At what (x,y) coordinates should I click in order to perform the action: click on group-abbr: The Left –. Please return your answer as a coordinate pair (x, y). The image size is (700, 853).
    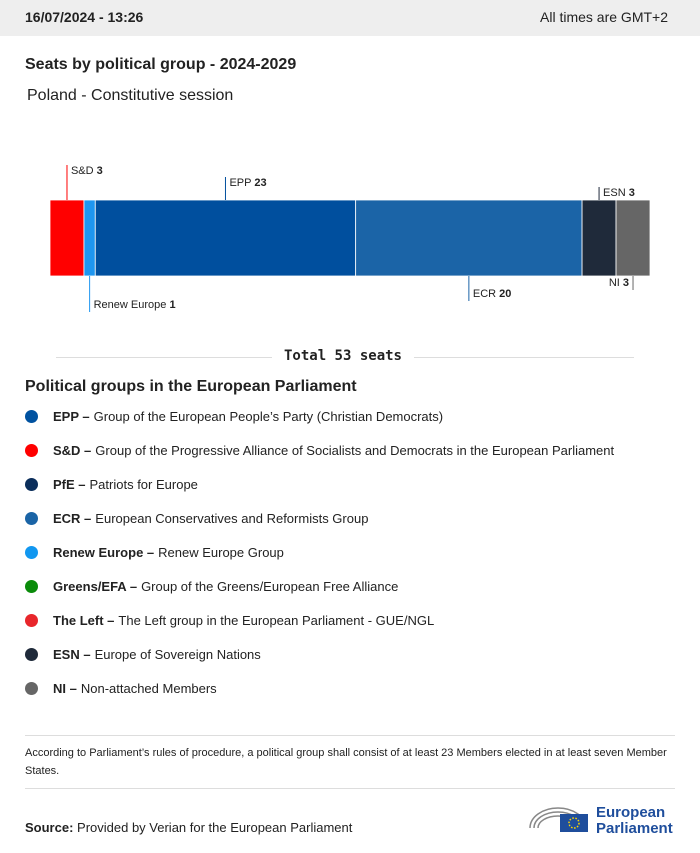
    Looking at the image, I should click on (84, 620).